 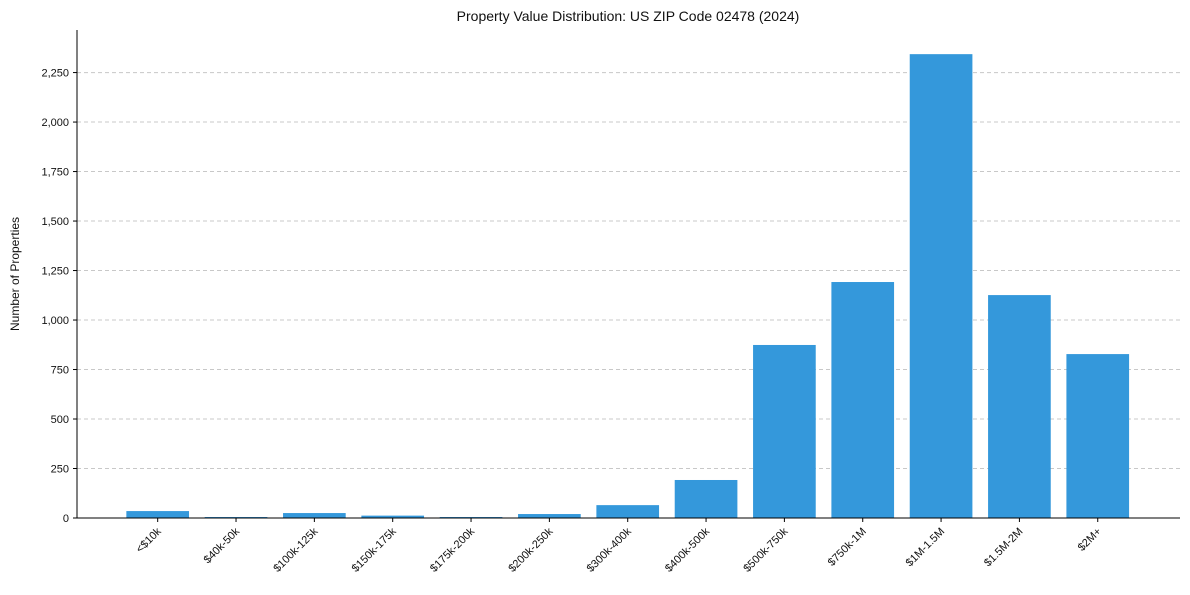 What do you see at coordinates (609, 549) in the screenshot?
I see `x-tick-label: $300k-400k` at bounding box center [609, 549].